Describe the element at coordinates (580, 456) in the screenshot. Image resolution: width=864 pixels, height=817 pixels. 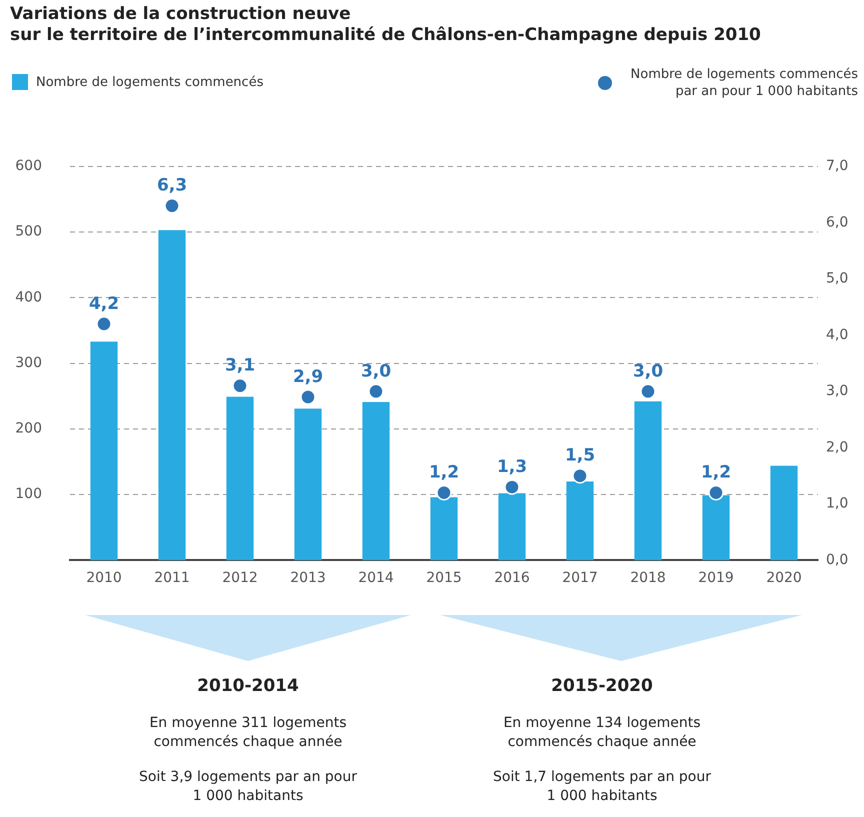
I see `data-label: 1,5` at that location.